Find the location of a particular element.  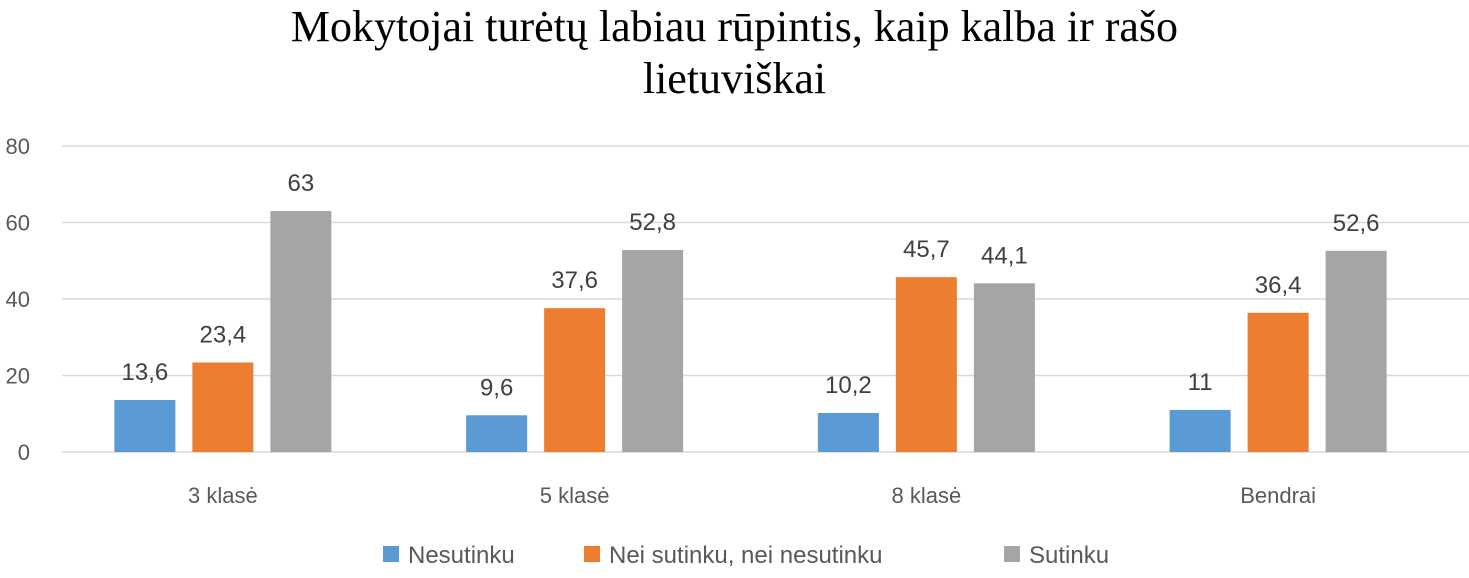

data-label: 52,8 is located at coordinates (652, 222).